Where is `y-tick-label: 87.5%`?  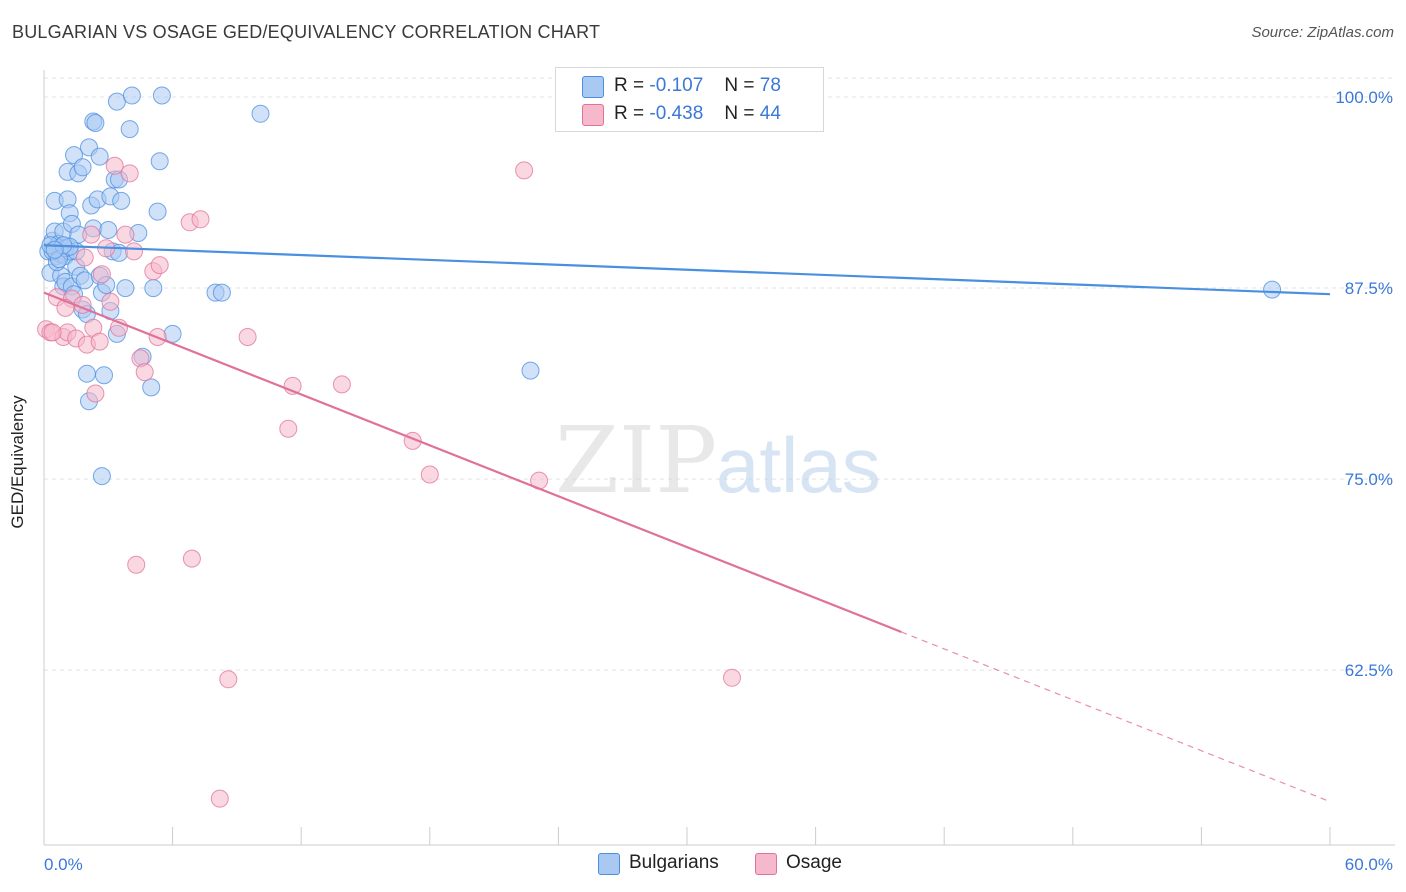
y-tick-label: 87.5% is located at coordinates (1369, 288).